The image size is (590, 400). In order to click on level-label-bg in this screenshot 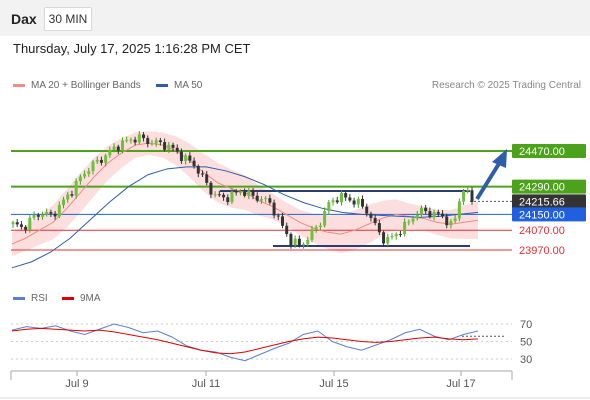, I will do `click(549, 214)`.